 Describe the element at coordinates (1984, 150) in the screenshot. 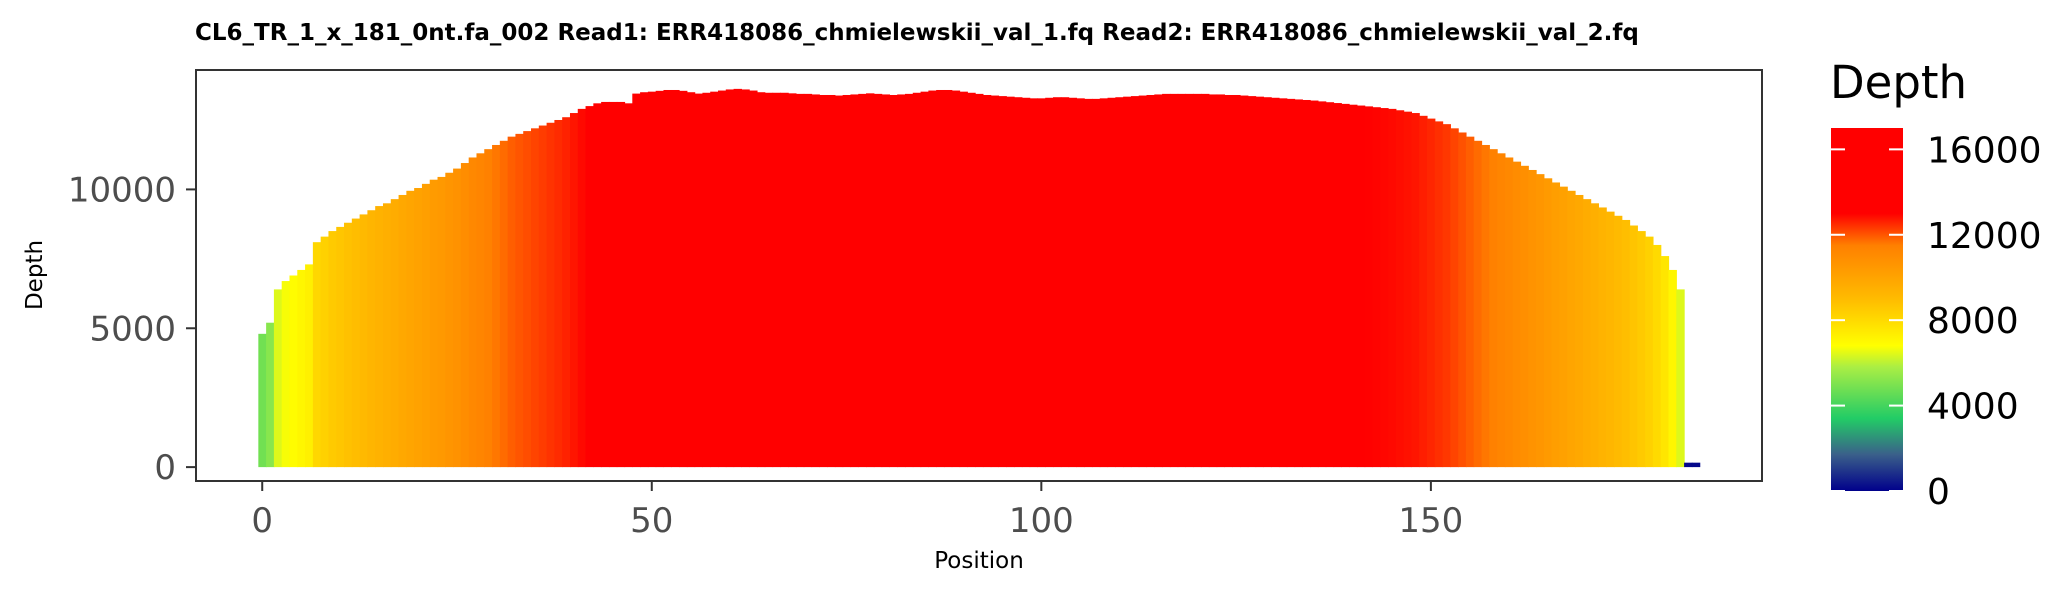

I see `legend-tick-label: 16000` at that location.